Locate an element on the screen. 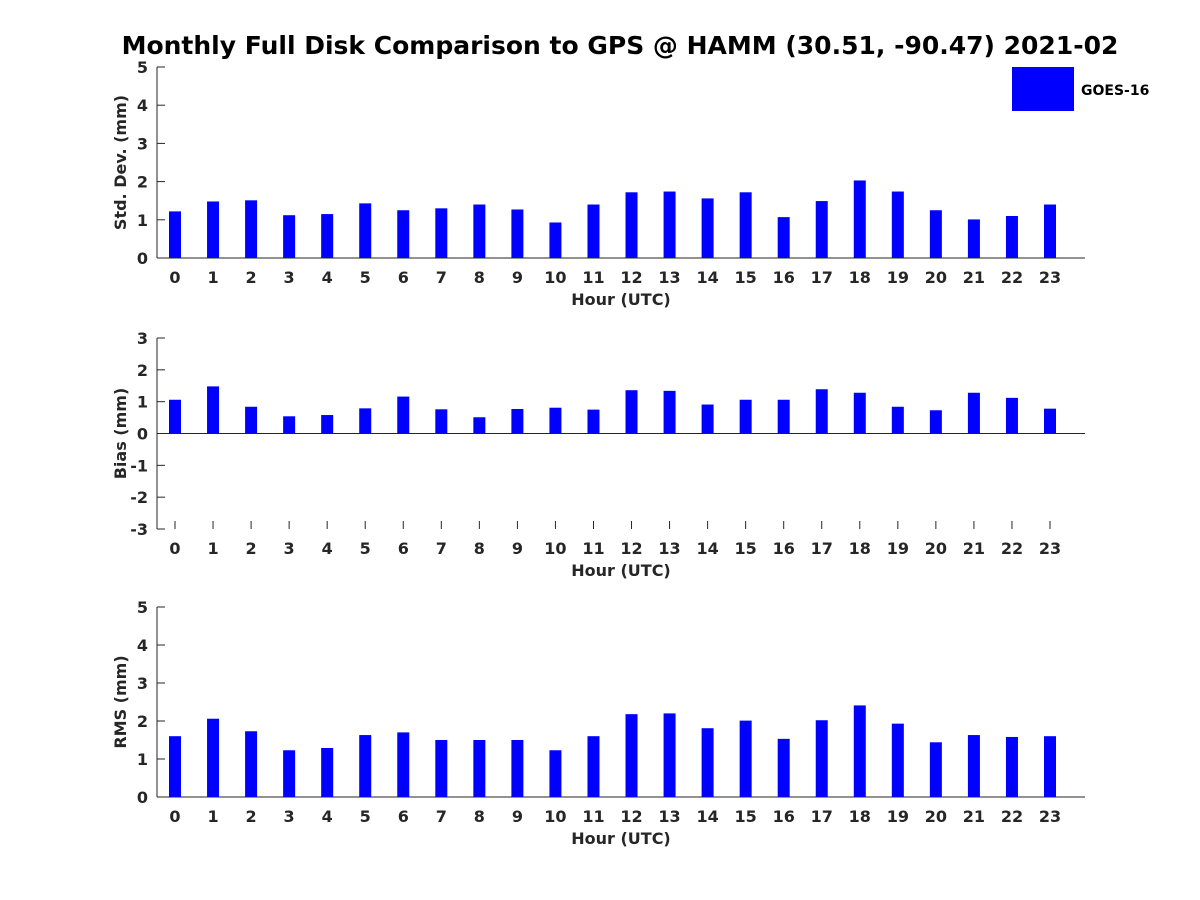  std-x-tick-label: 17 is located at coordinates (822, 277).